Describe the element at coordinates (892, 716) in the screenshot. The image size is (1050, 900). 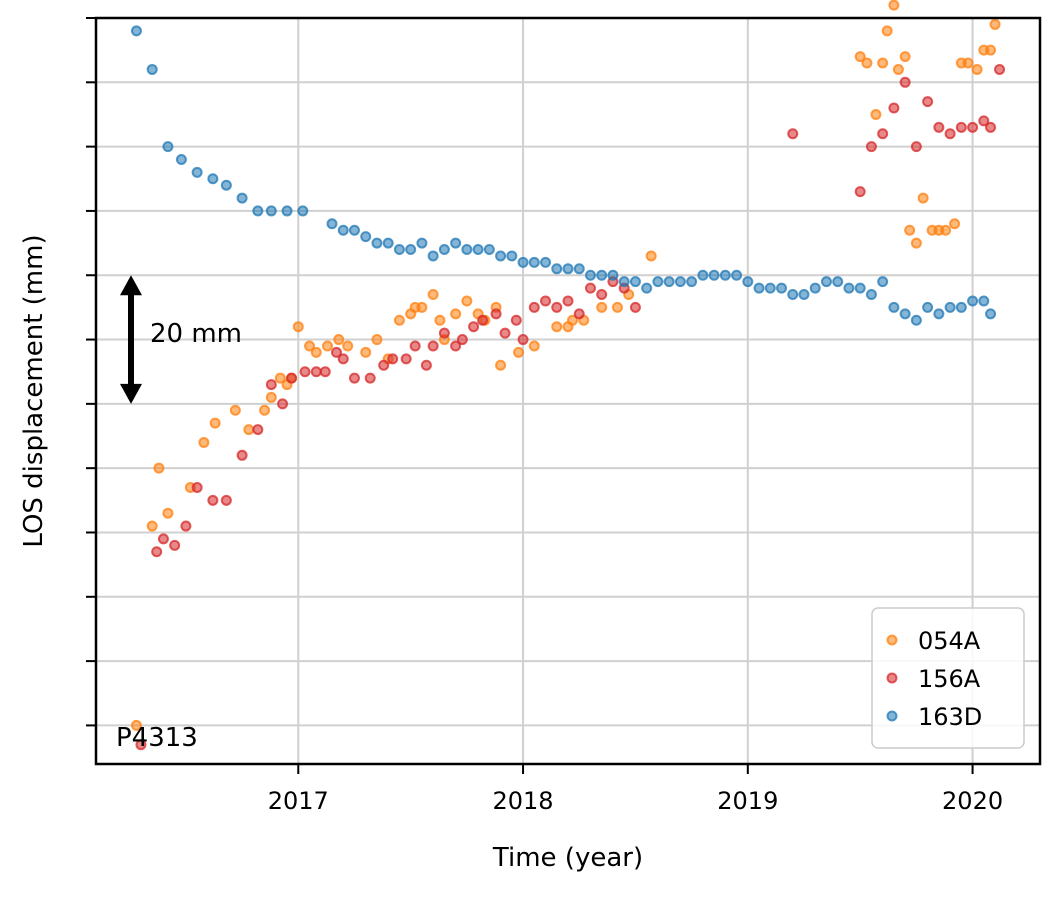
I see `legend-marker-163D` at that location.